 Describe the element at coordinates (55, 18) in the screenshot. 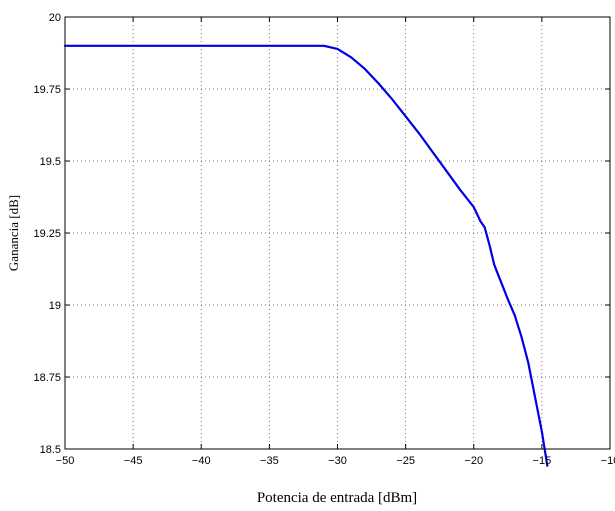

I see `y-tick-label: 20` at that location.